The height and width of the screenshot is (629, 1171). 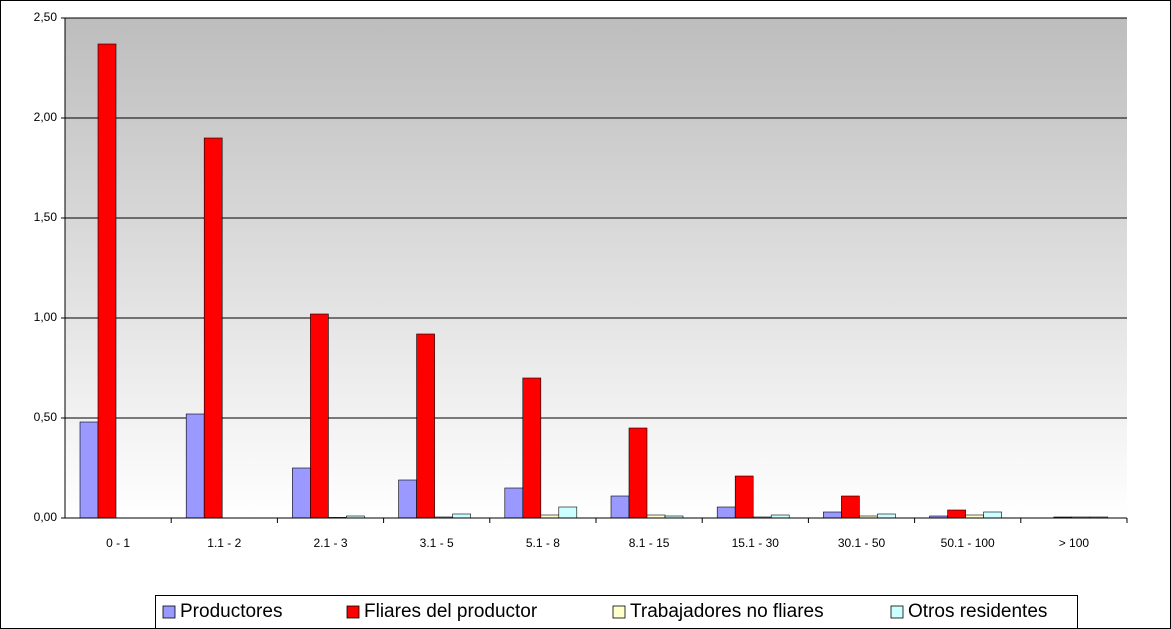 I want to click on legend-label: Trabajadores no fliares, so click(x=727, y=611).